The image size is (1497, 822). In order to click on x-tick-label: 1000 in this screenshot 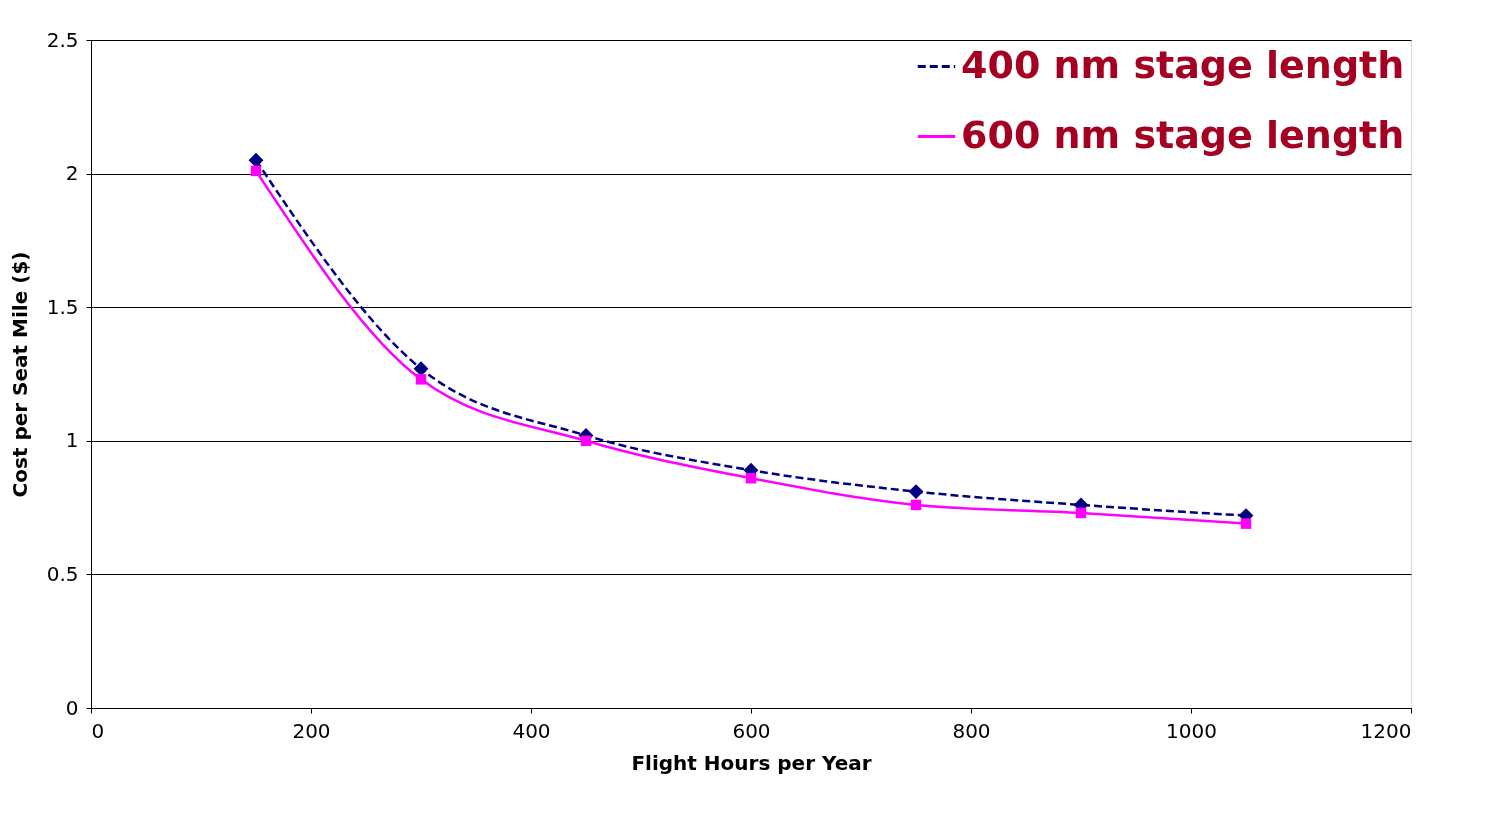, I will do `click(1191, 730)`.